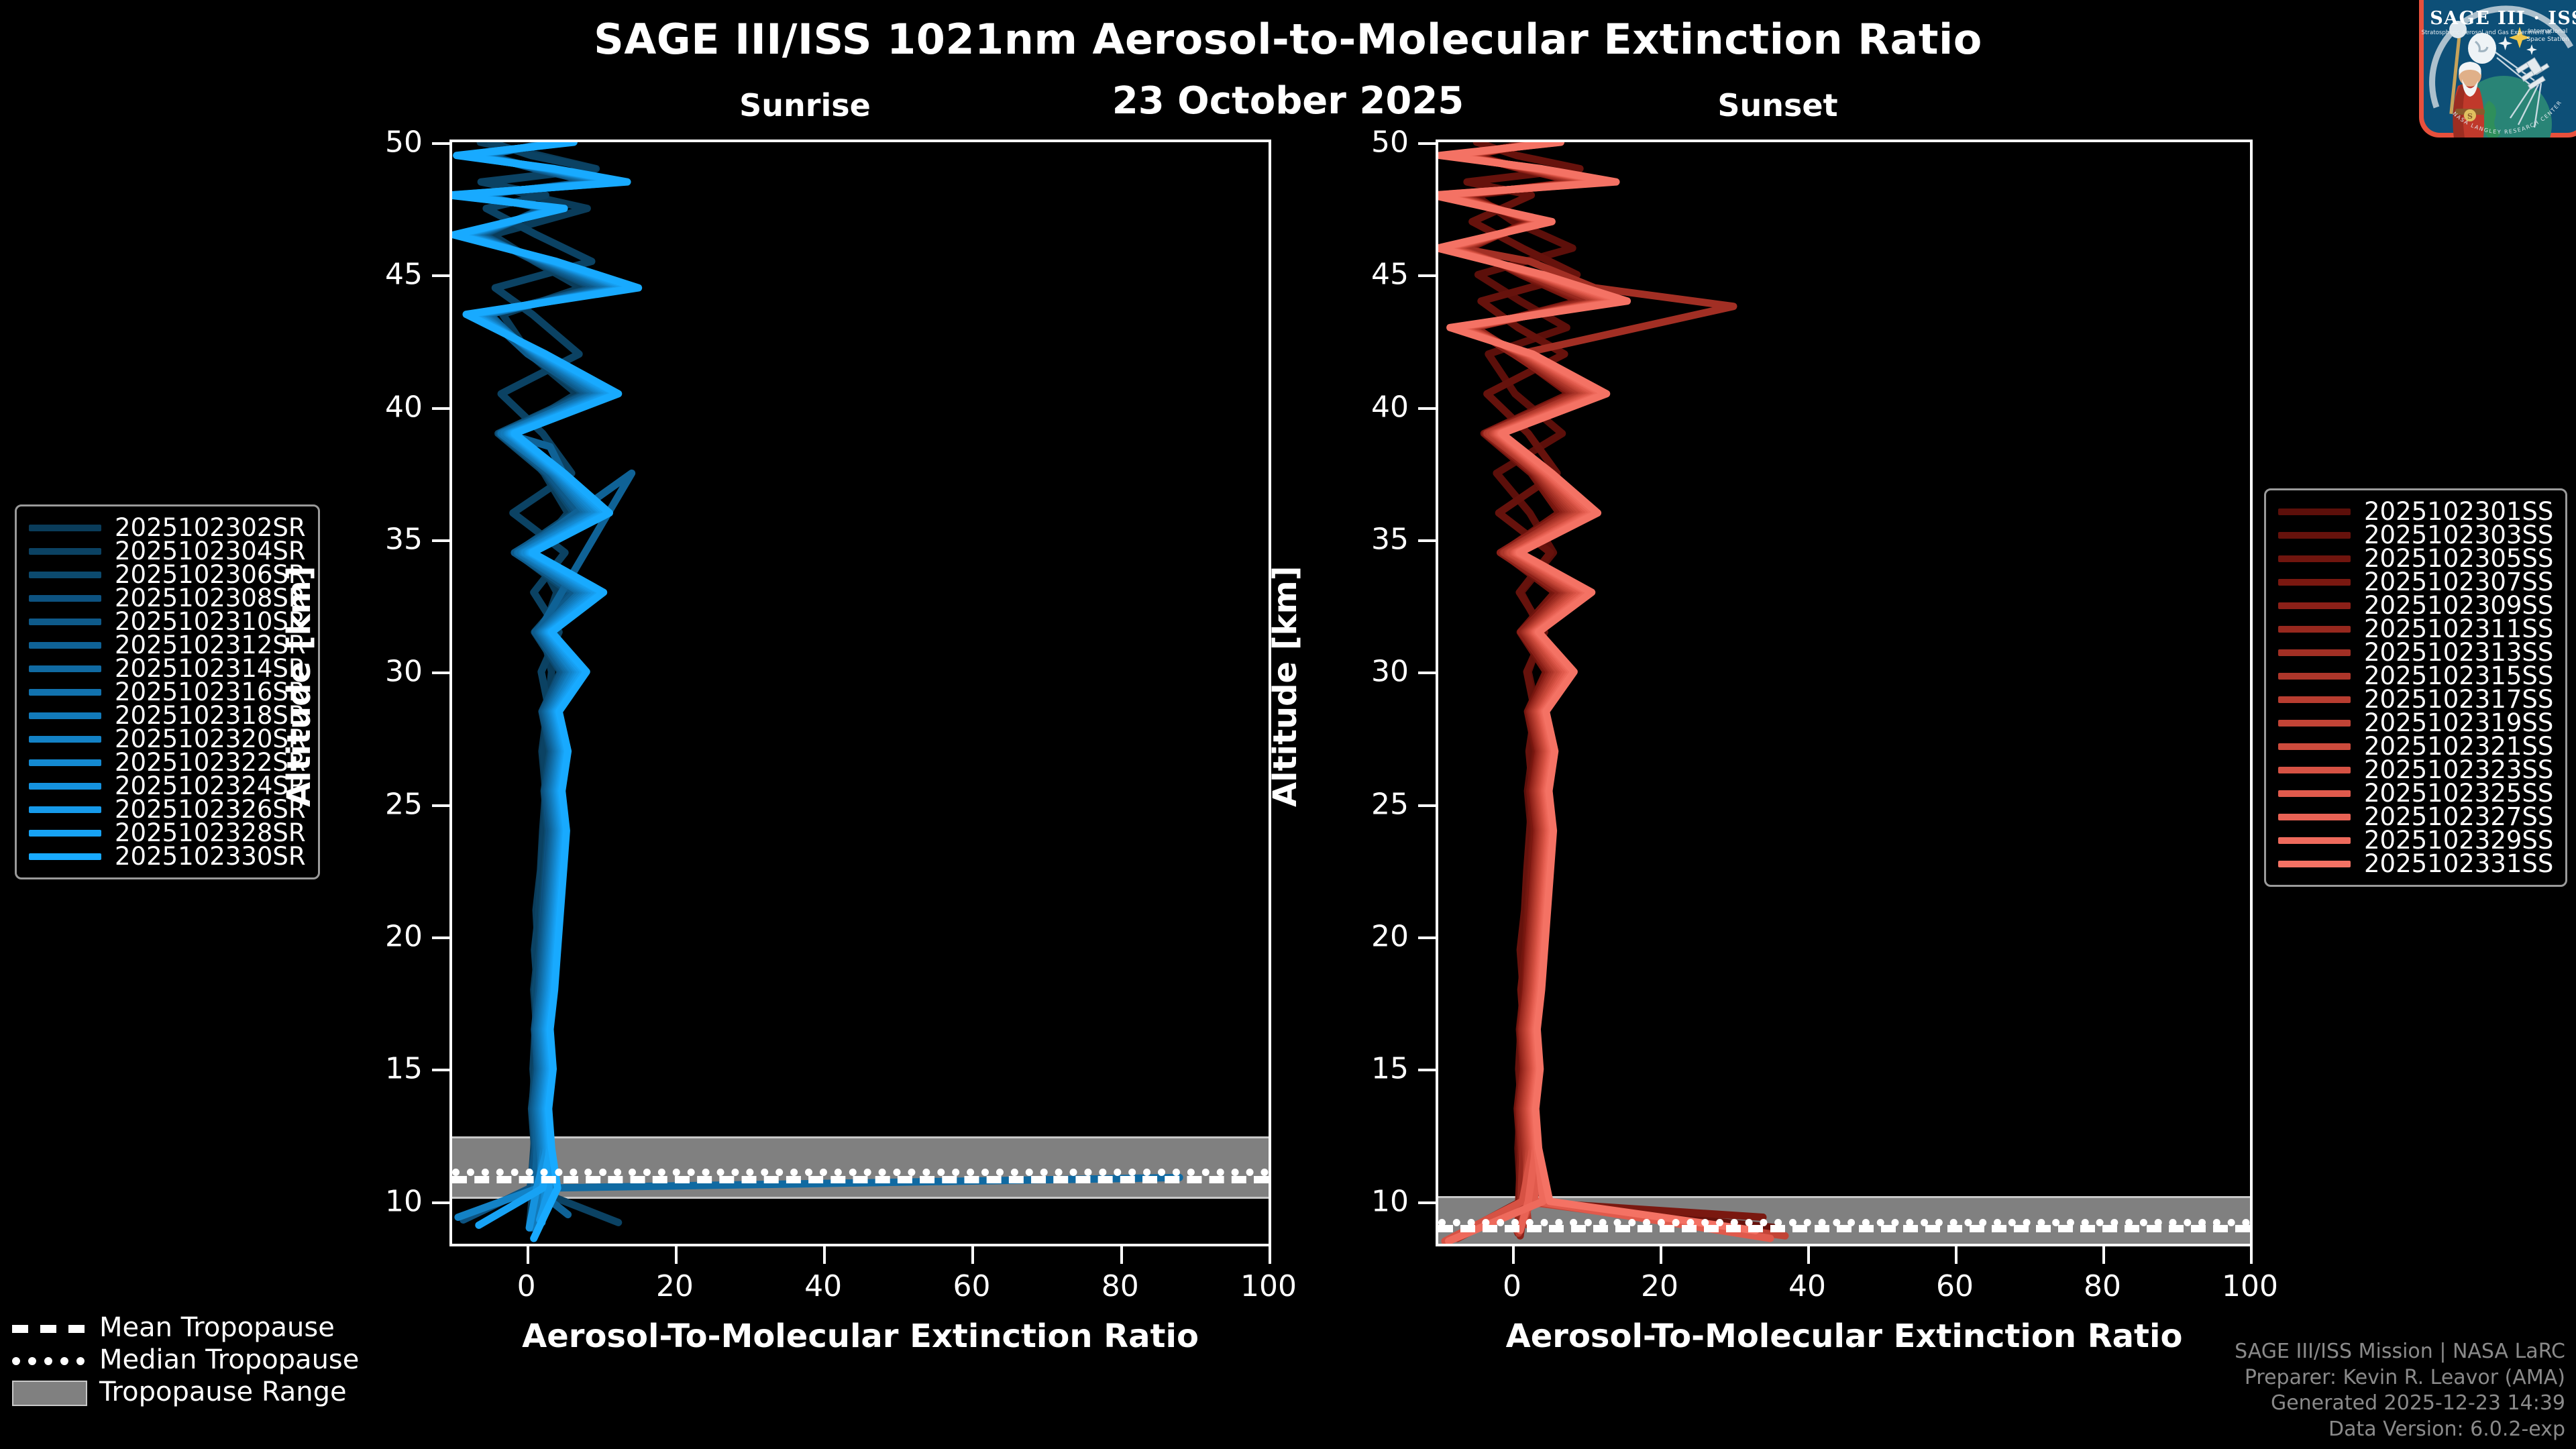 This screenshot has width=2576, height=1449. What do you see at coordinates (2417, 1403) in the screenshot?
I see `footer-line-generated: Generated 2025-12-23 14:39` at bounding box center [2417, 1403].